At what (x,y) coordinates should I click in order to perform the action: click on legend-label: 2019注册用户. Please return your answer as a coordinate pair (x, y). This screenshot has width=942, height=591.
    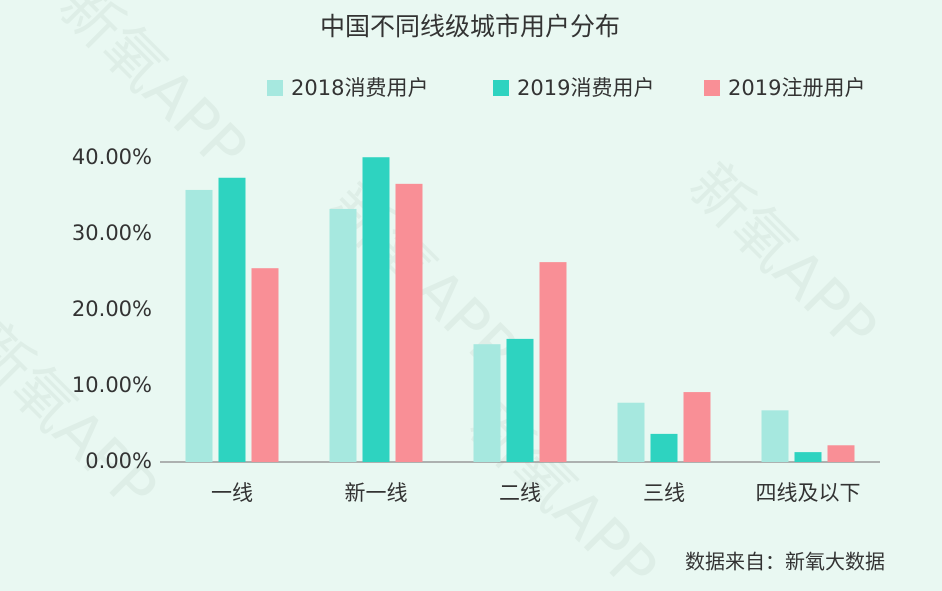
    Looking at the image, I should click on (796, 88).